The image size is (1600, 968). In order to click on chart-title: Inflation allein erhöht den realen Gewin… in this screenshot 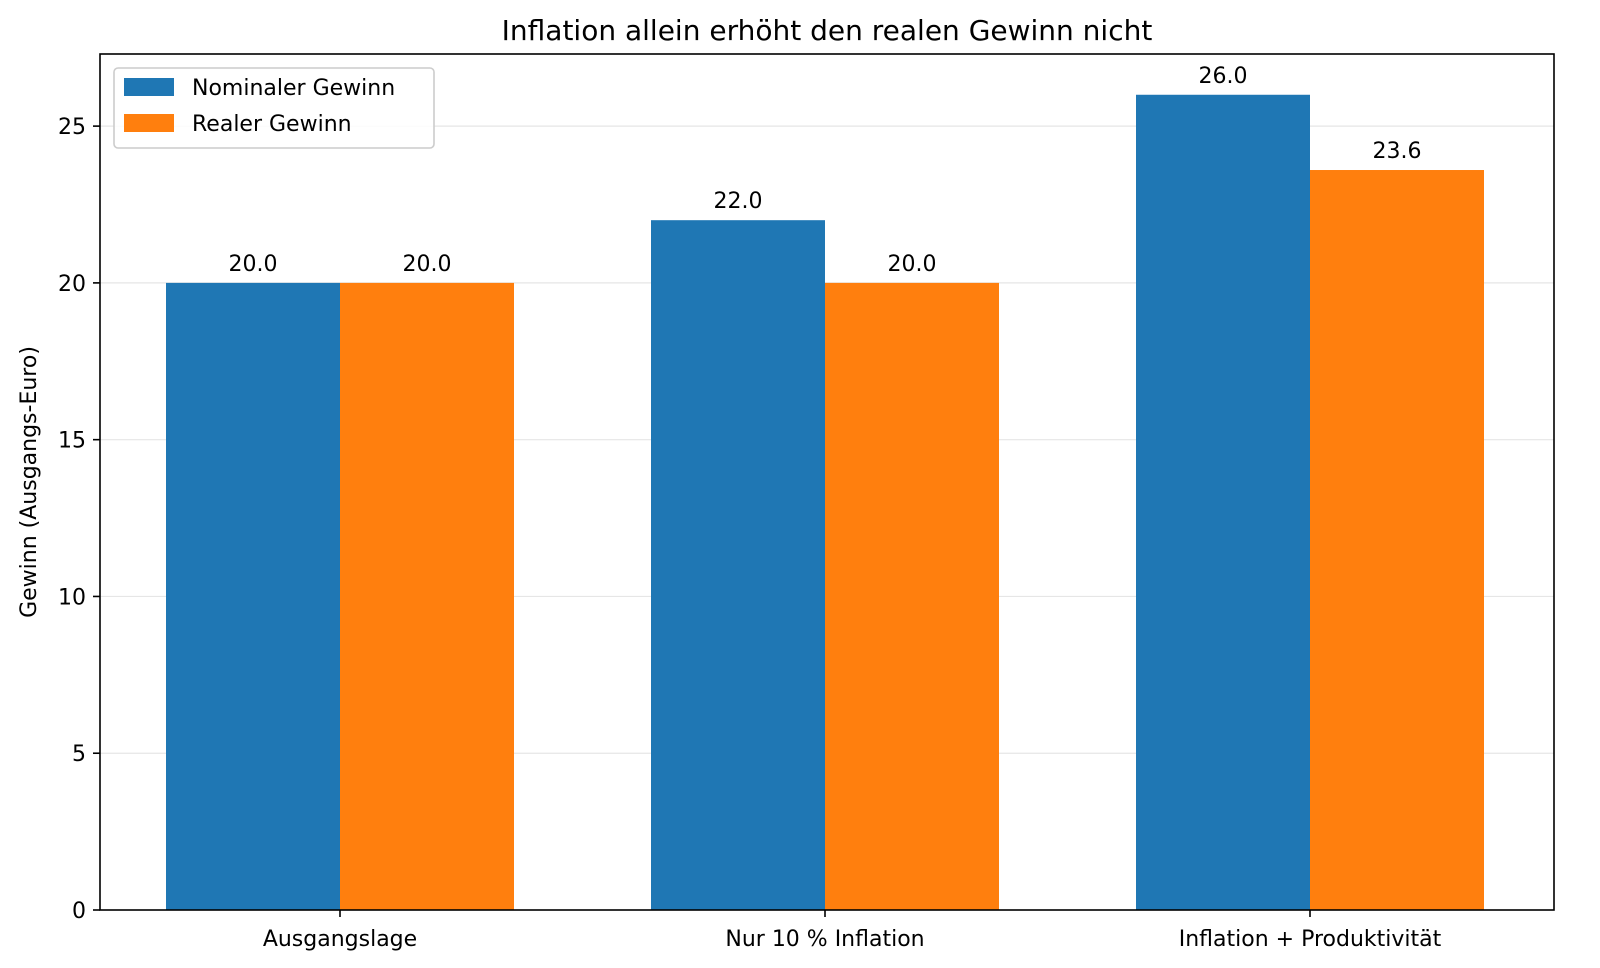, I will do `click(827, 30)`.